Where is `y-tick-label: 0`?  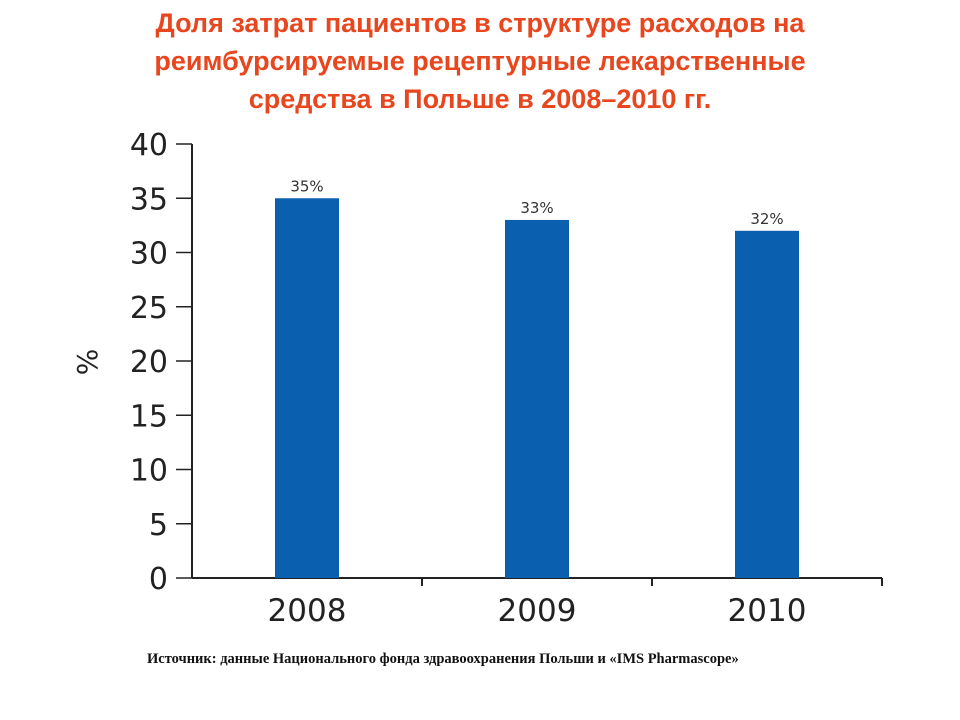 y-tick-label: 0 is located at coordinates (158, 579).